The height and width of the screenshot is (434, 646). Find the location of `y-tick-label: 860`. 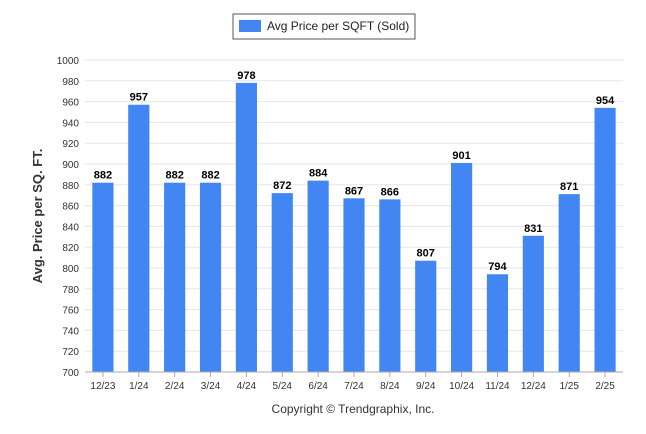

y-tick-label: 860 is located at coordinates (70, 207).